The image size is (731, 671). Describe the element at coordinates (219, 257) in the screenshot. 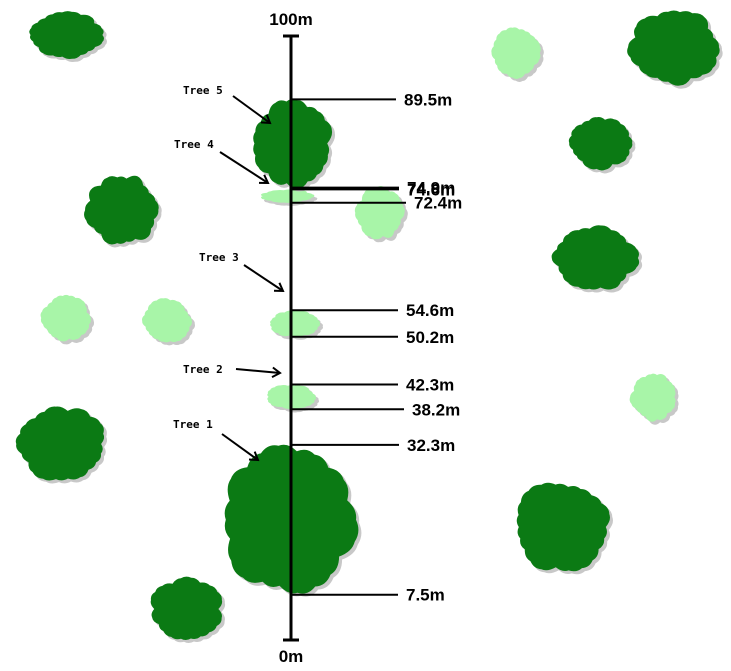

I see `tree-label-text: Tree 3` at that location.